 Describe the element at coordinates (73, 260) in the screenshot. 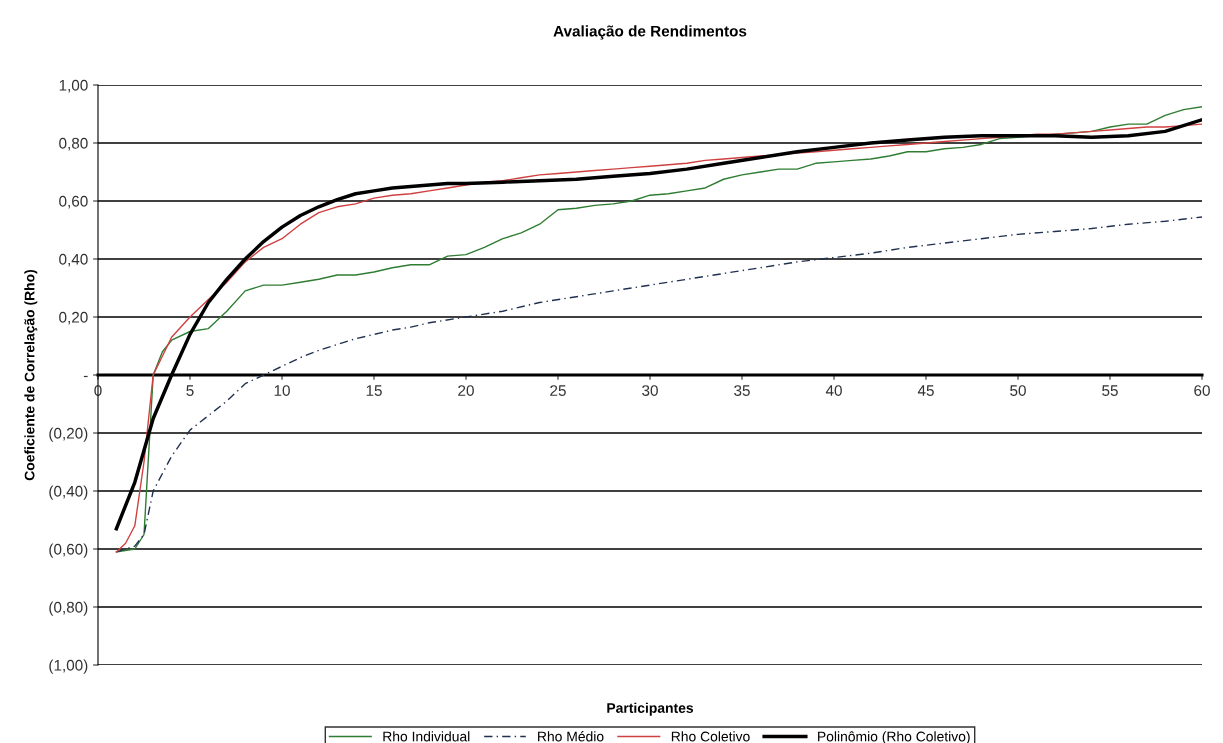

I see `y-tick-label: 0,40` at that location.